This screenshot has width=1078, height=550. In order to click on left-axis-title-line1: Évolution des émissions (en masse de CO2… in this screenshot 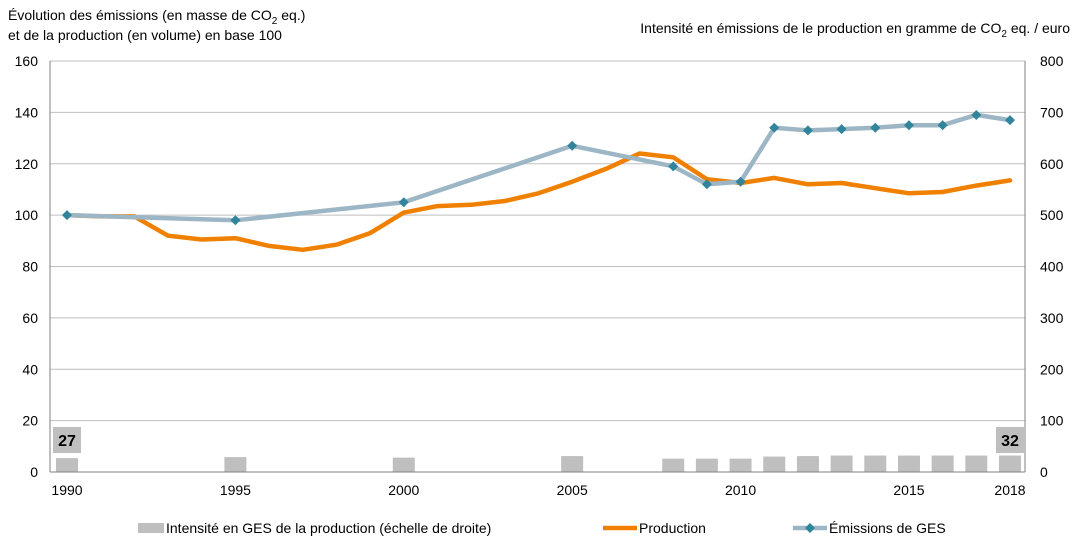, I will do `click(156, 17)`.